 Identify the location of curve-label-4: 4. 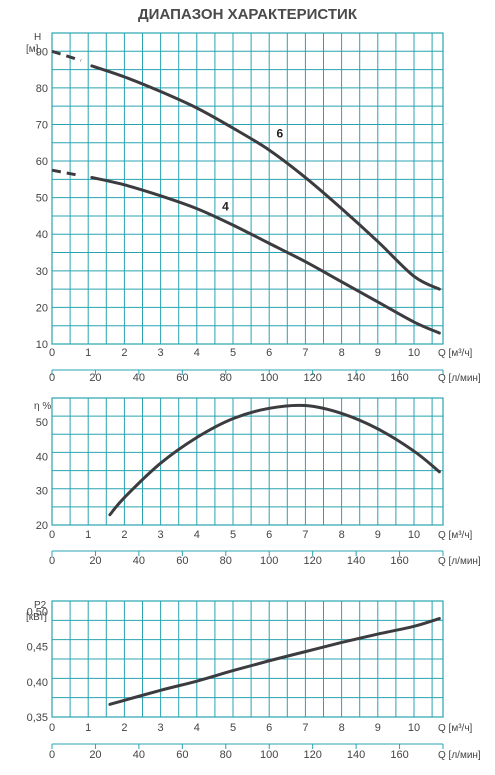
(225, 206).